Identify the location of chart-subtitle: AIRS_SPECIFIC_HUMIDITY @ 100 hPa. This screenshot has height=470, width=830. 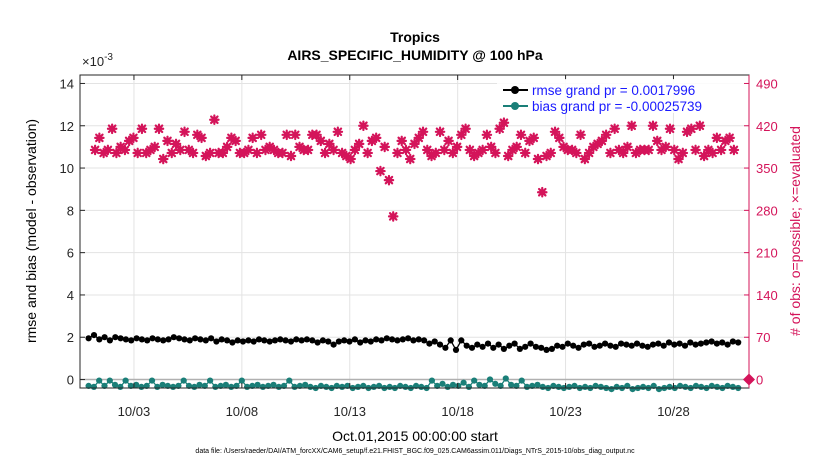
(415, 55).